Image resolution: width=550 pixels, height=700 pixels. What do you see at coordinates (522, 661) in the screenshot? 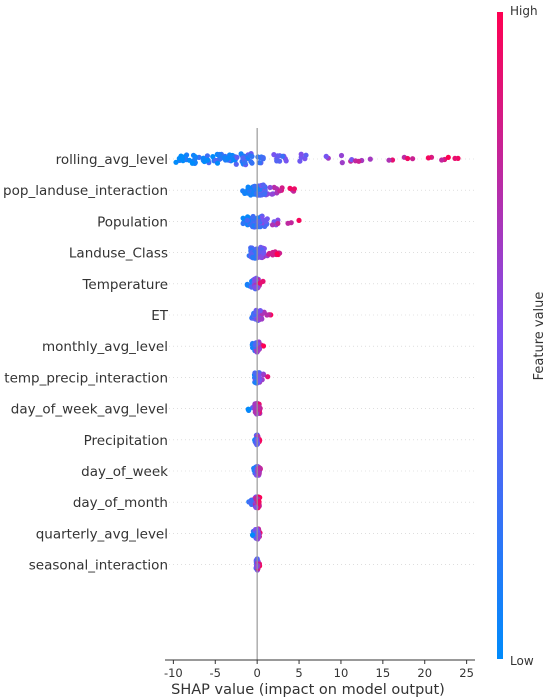
I see `colorbar-low-label: Low` at bounding box center [522, 661].